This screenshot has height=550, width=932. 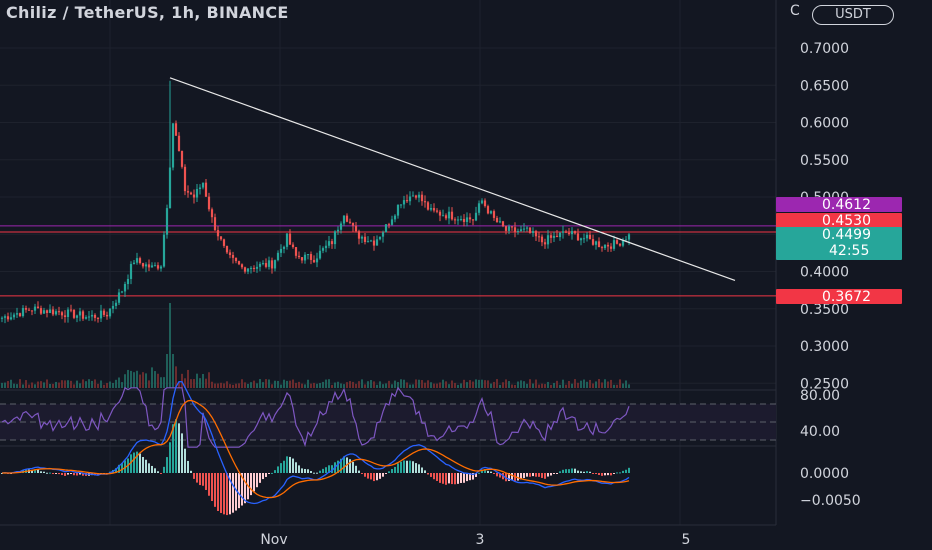 I want to click on price-tag-label: 0.4499, so click(x=846, y=235).